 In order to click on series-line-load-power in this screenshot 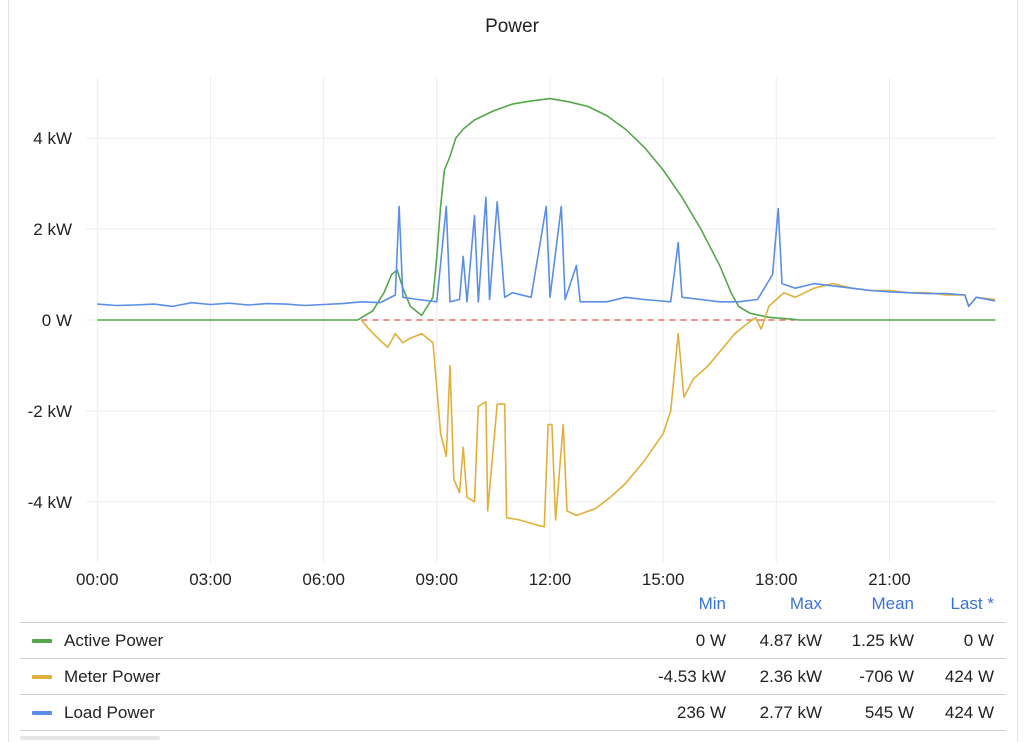, I will do `click(546, 252)`.